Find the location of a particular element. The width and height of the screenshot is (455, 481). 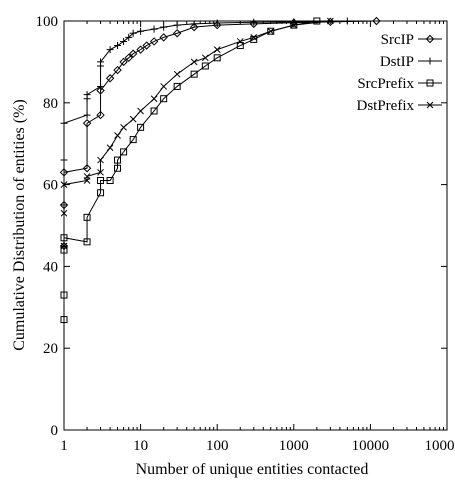

x-tick-label: 1 is located at coordinates (64, 446).